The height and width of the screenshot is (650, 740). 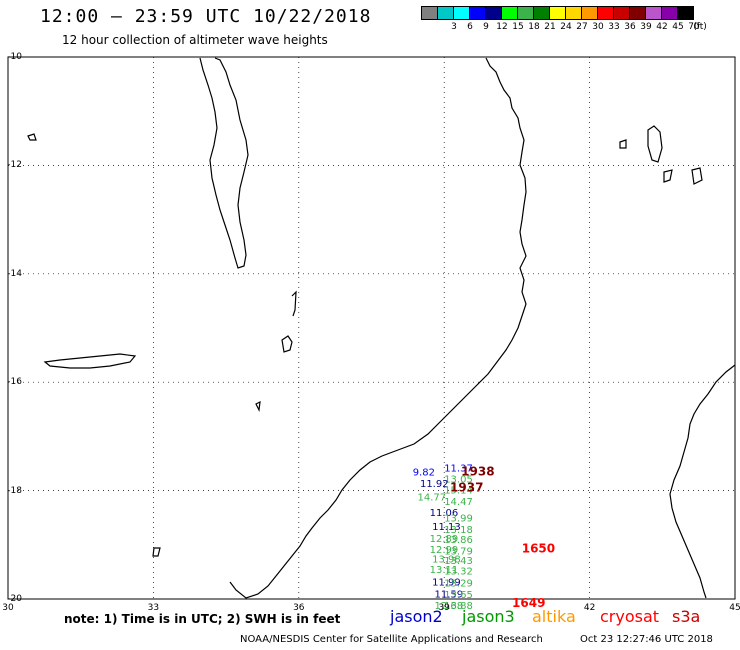 What do you see at coordinates (444, 513) in the screenshot?
I see `wave-height-label: 11.06` at bounding box center [444, 513].